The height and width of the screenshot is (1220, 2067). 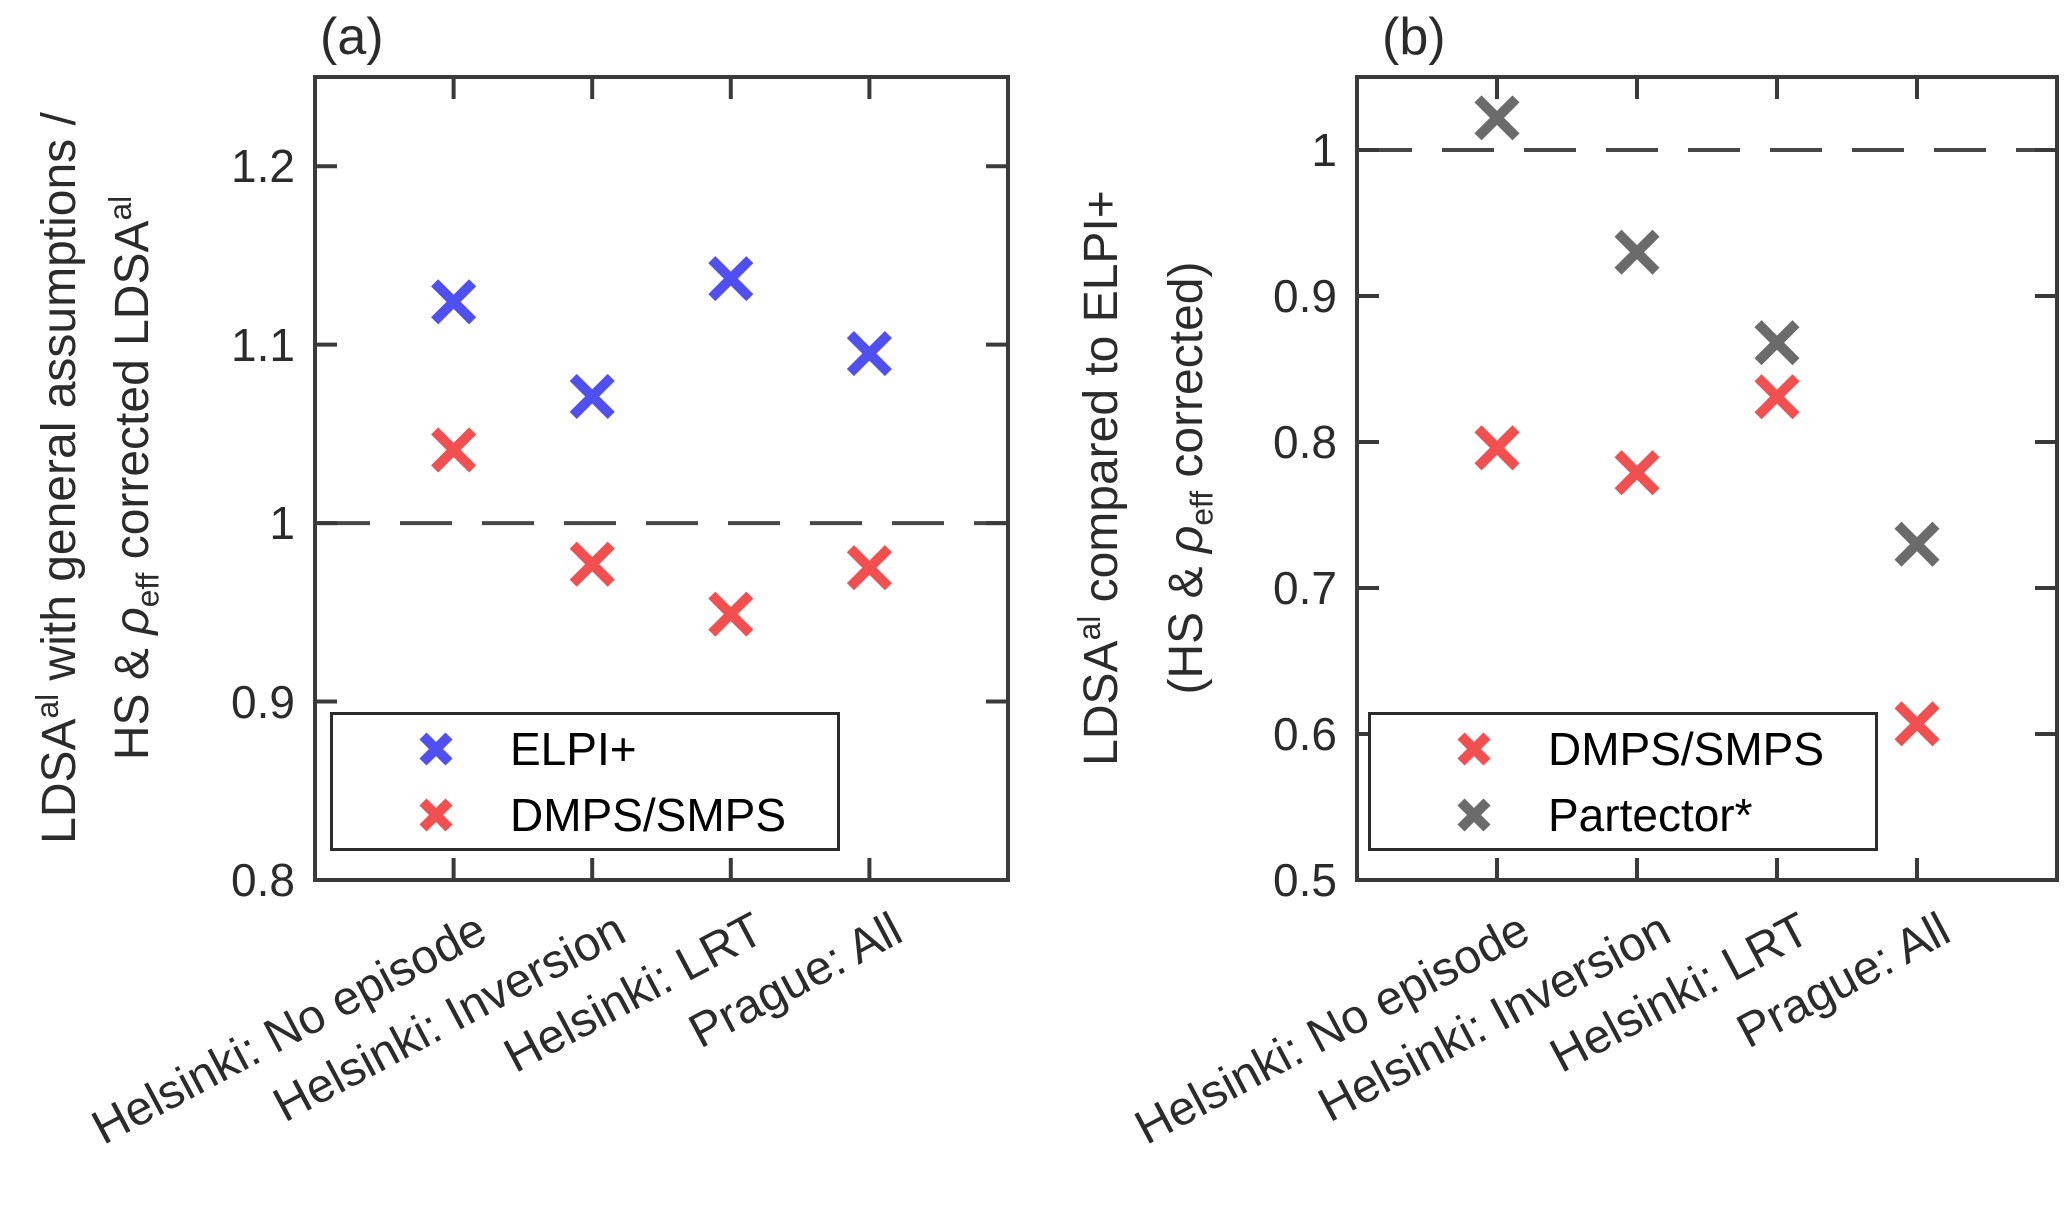 I want to click on ylabel-text: corrected LDSA, so click(x=132, y=396).